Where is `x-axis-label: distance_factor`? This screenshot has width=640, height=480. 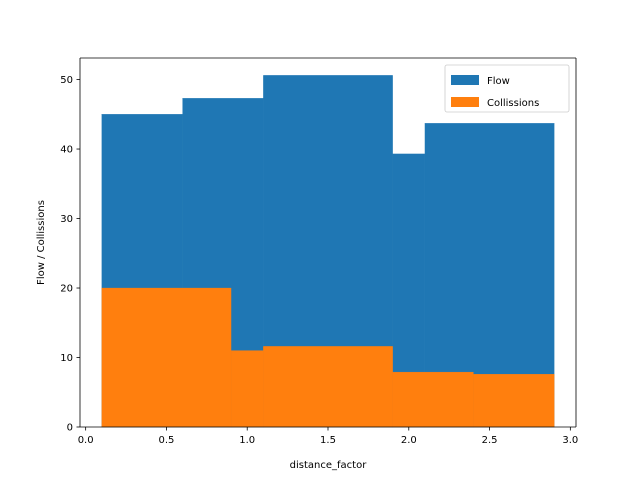 x-axis-label: distance_factor is located at coordinates (329, 465).